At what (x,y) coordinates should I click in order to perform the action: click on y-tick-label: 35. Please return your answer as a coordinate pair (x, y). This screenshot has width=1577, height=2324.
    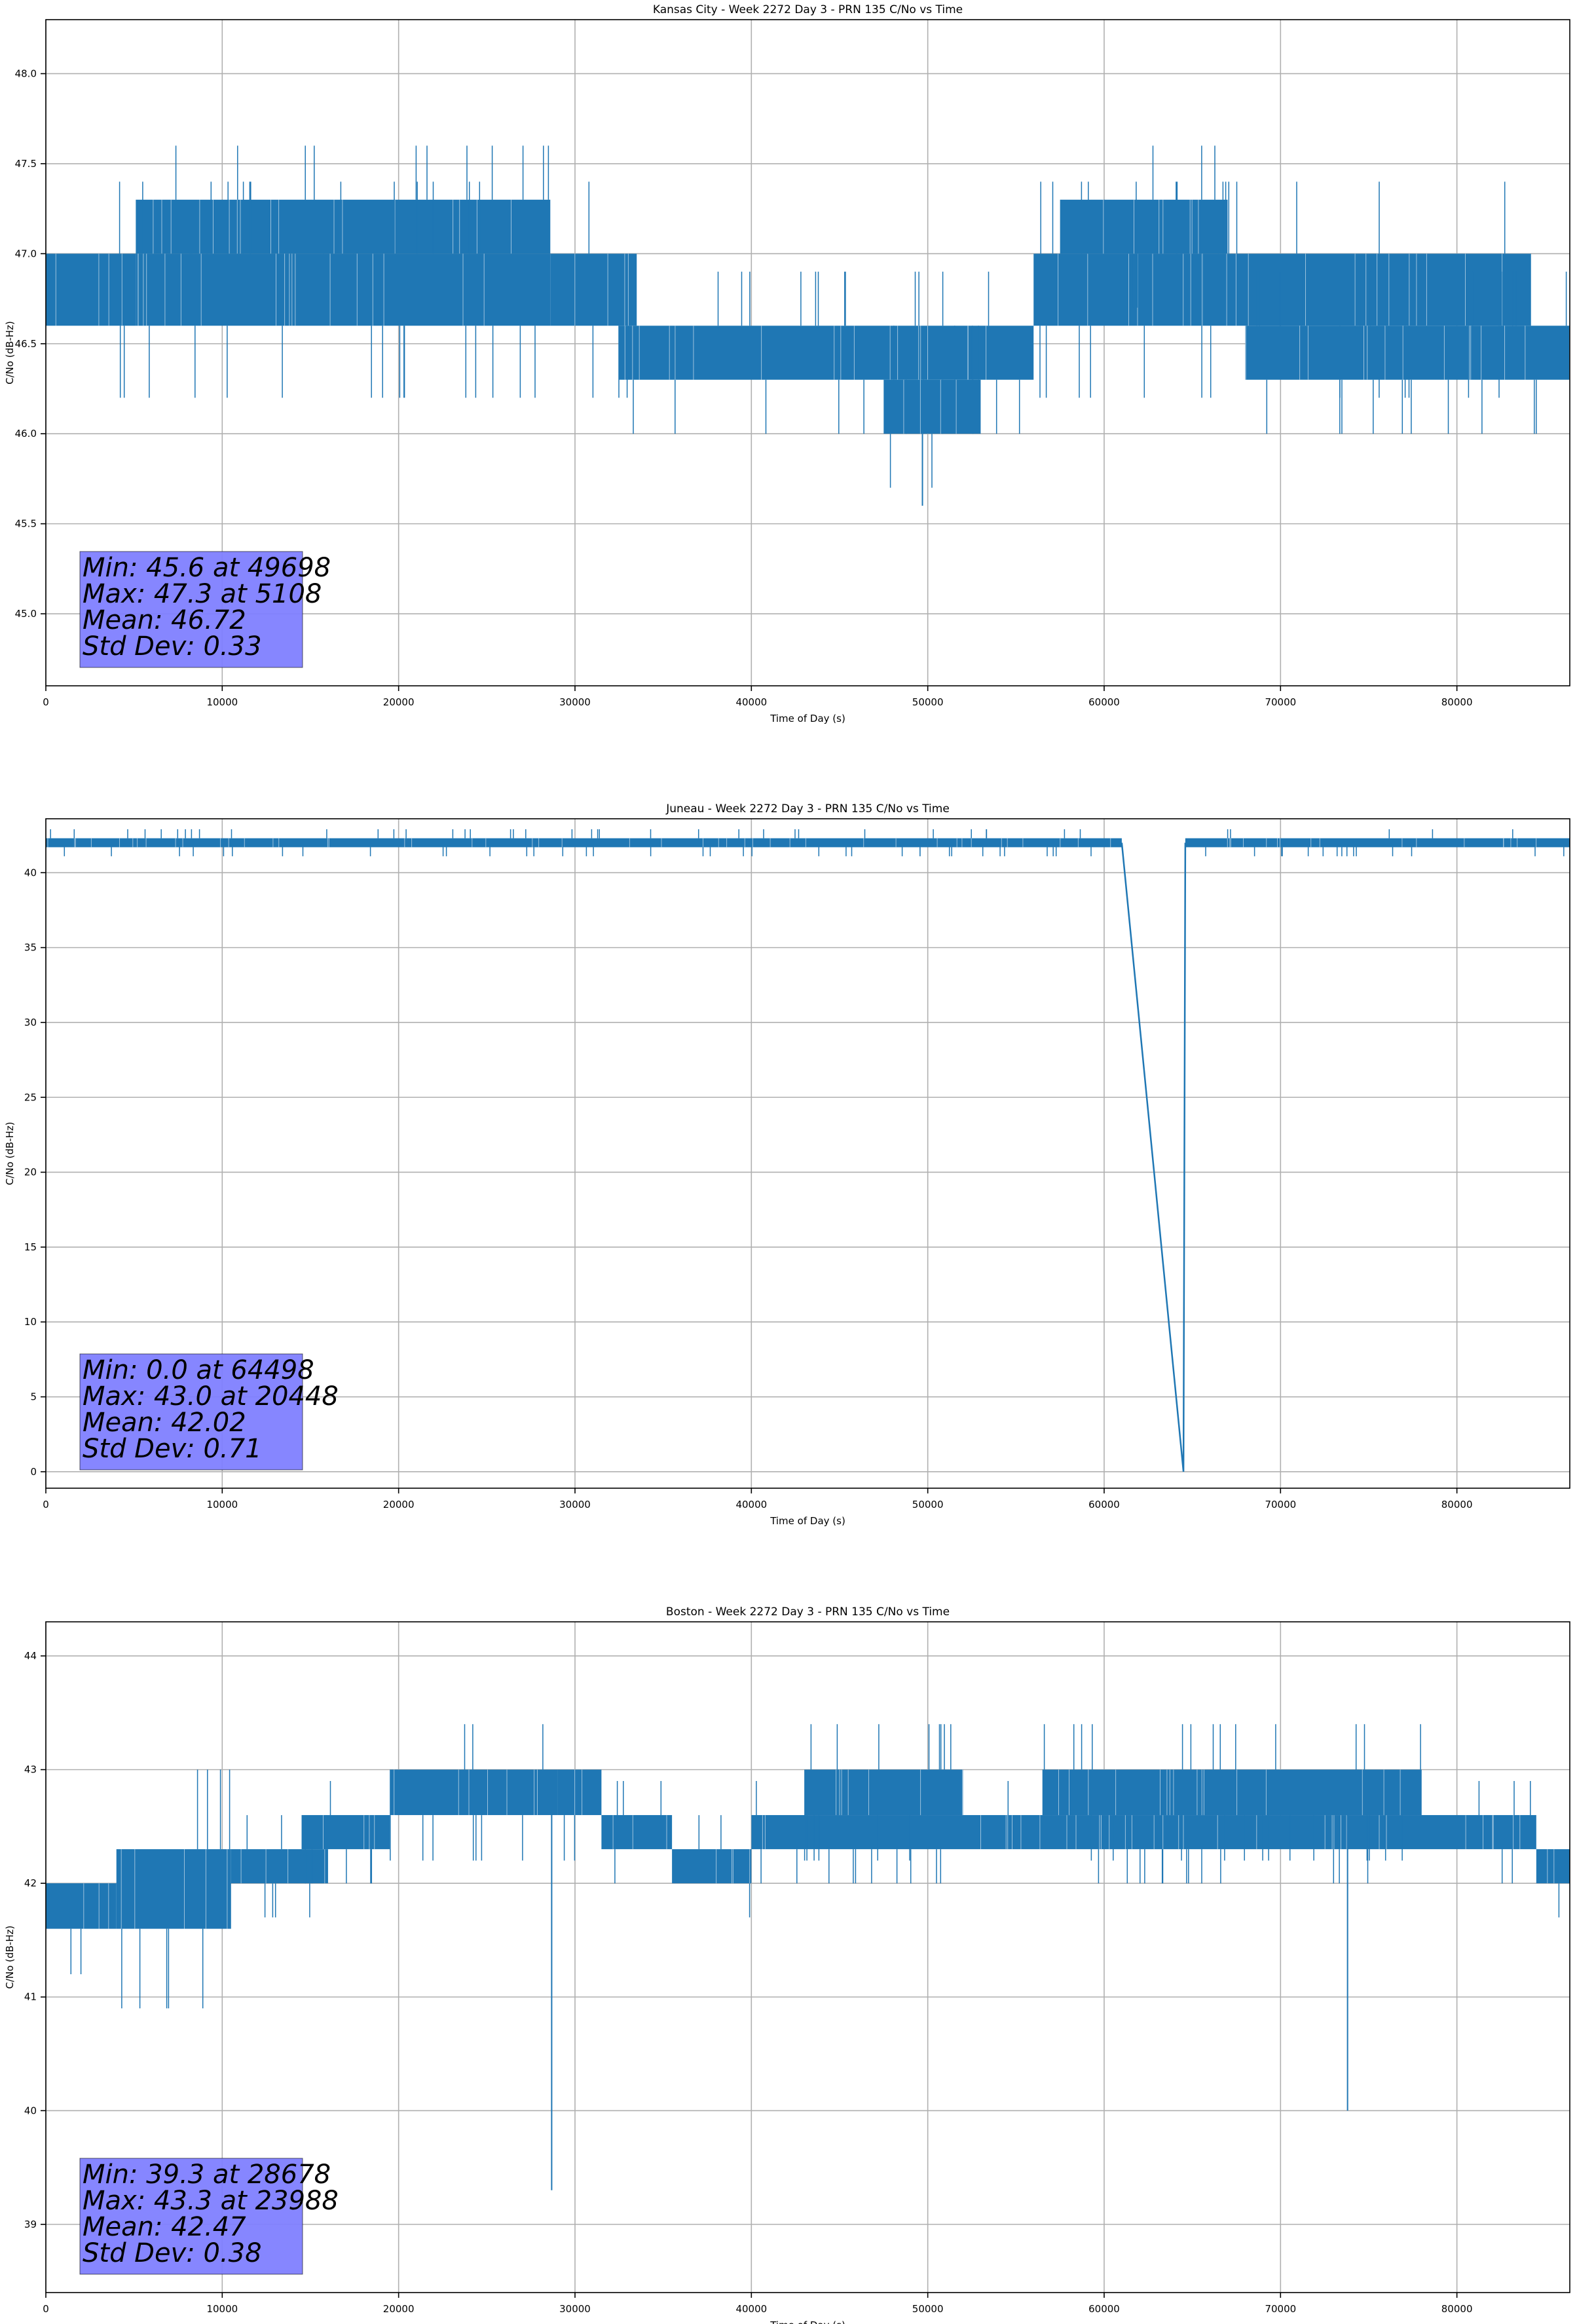
    Looking at the image, I should click on (30, 948).